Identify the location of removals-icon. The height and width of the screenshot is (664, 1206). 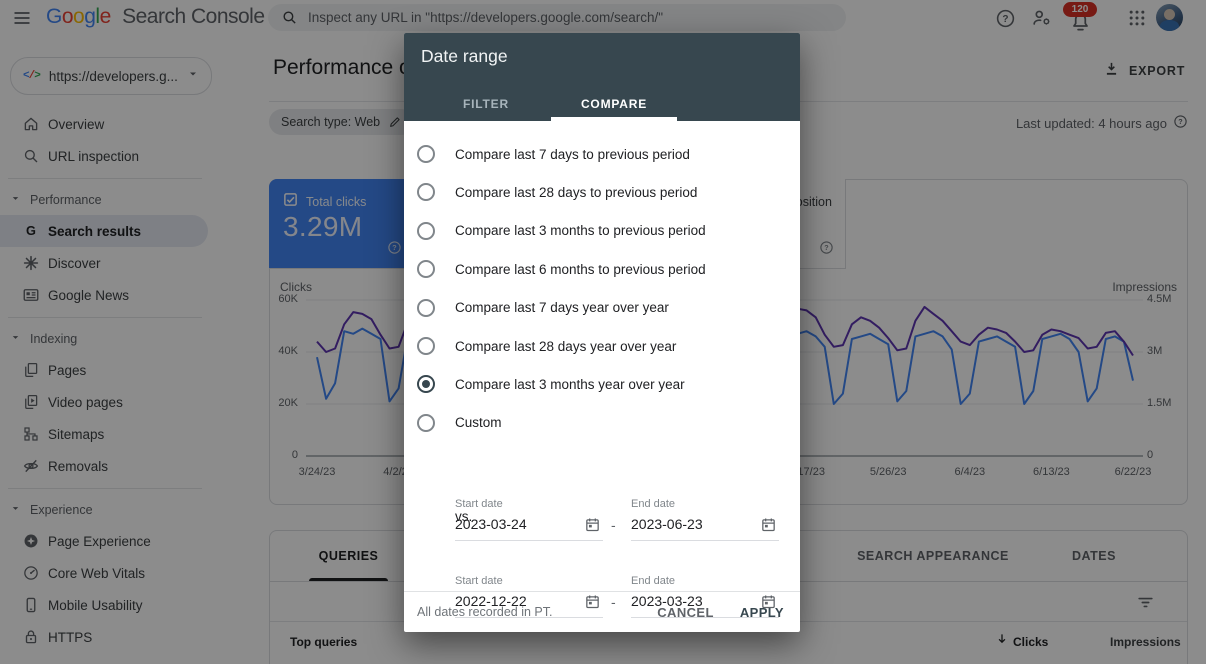
(31, 466).